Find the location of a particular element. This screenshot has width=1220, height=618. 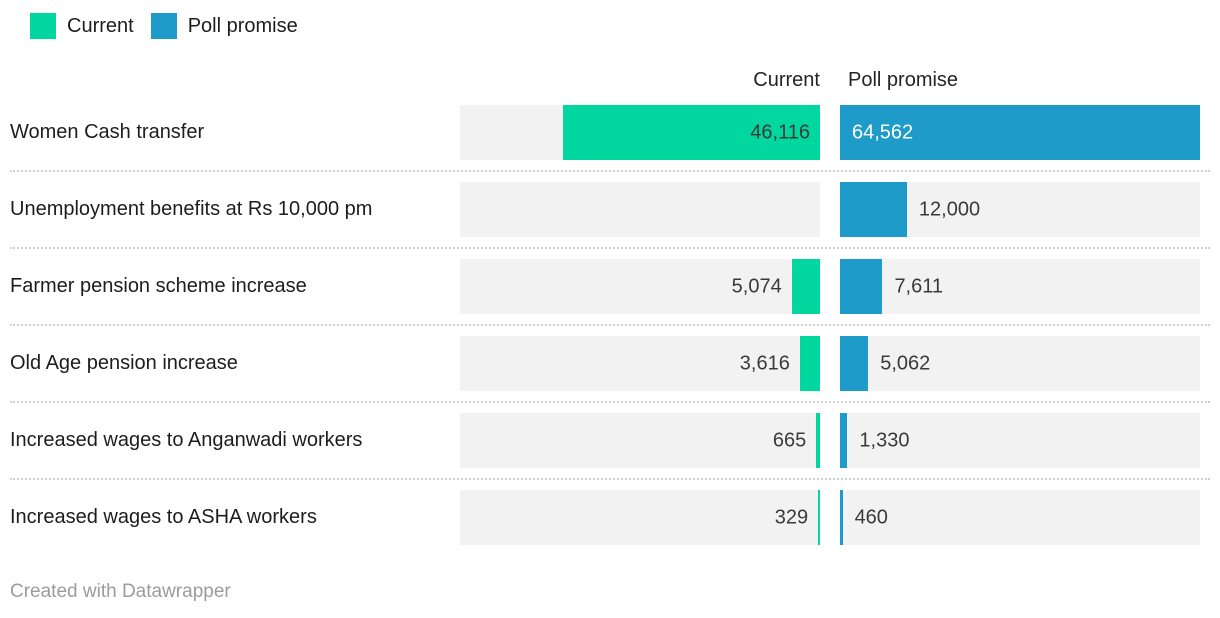

legend-item-current: Current is located at coordinates (82, 26).